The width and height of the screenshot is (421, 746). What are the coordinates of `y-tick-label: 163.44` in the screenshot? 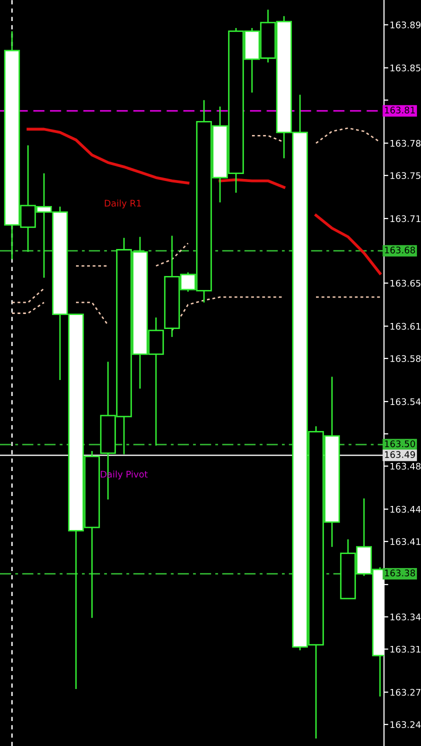 It's located at (405, 509).